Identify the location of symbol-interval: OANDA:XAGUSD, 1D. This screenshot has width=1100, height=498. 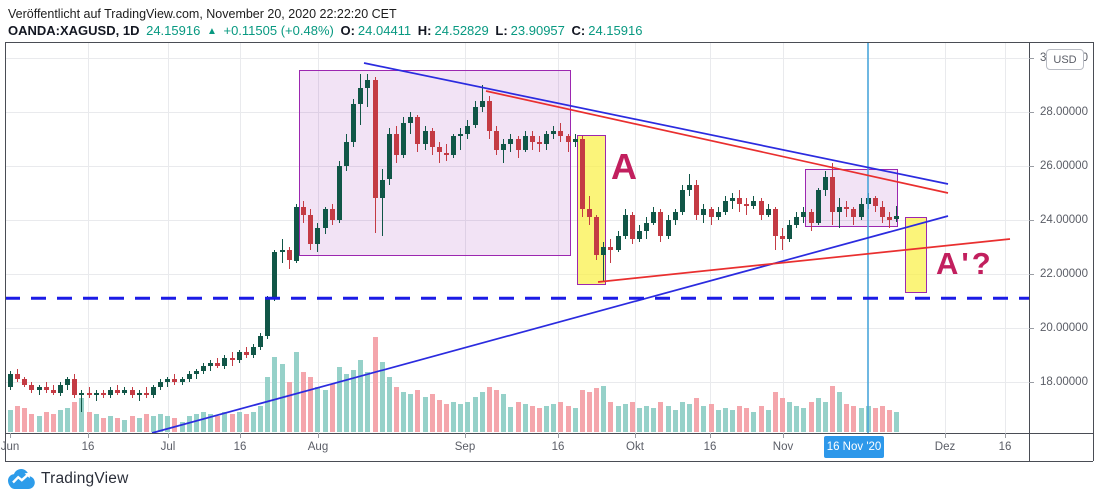
(74, 30).